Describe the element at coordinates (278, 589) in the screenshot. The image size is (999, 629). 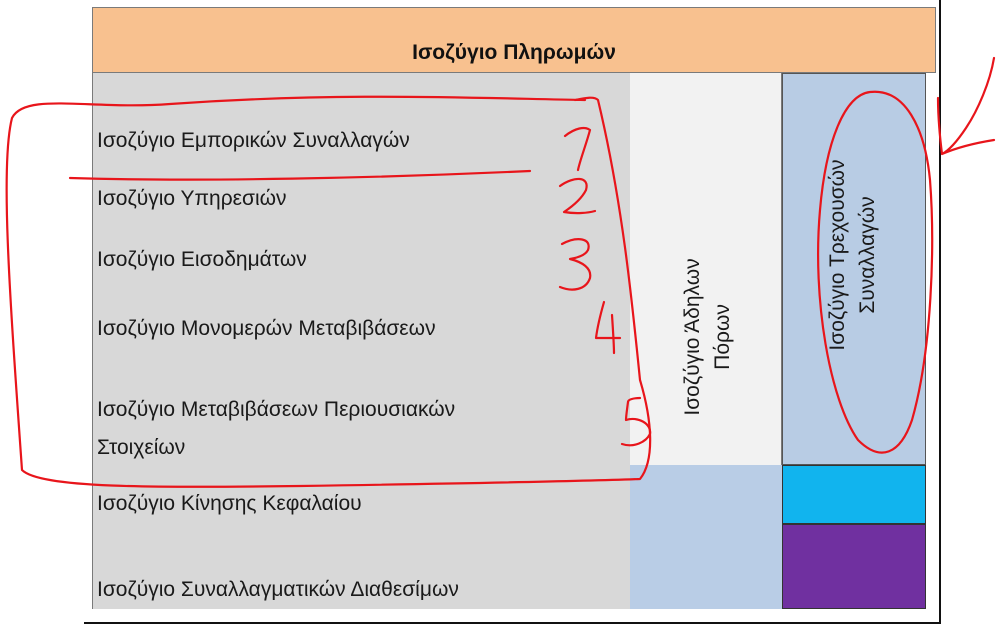
I see `item-reserves-balance: Ισοζύγιο Συναλλαγματικών Διαθεσίμων` at that location.